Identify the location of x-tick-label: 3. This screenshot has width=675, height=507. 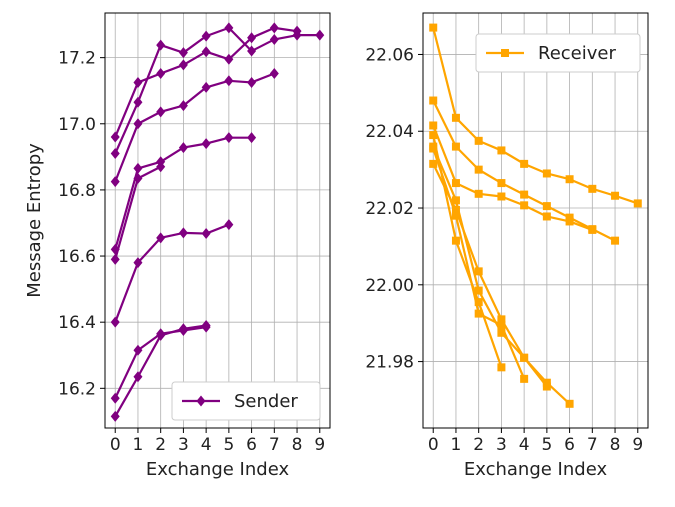
(183, 445).